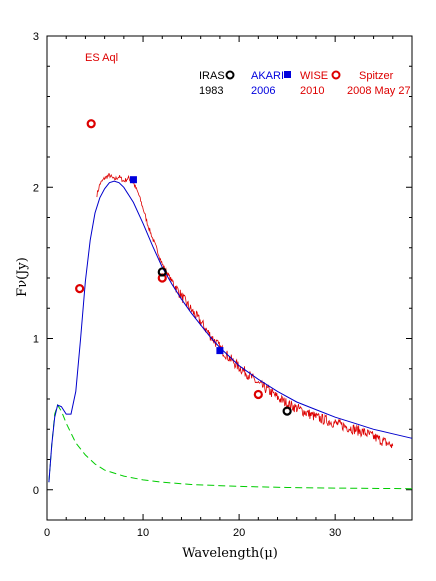  Describe the element at coordinates (36, 340) in the screenshot. I see `y-tick-label: 1` at that location.